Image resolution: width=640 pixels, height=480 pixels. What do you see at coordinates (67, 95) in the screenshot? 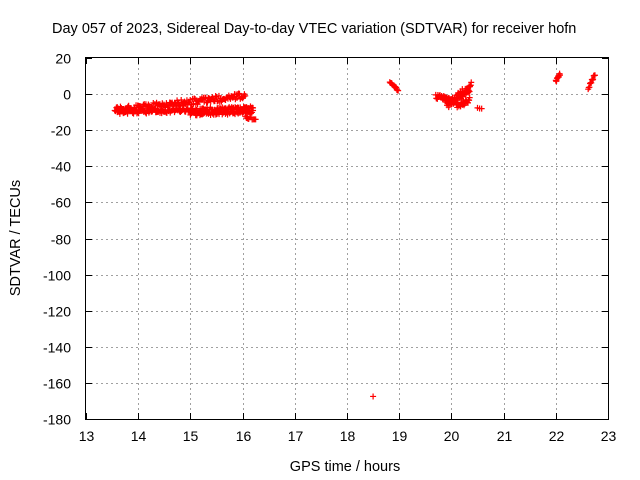
I see `y-tick-label: 0` at bounding box center [67, 95].